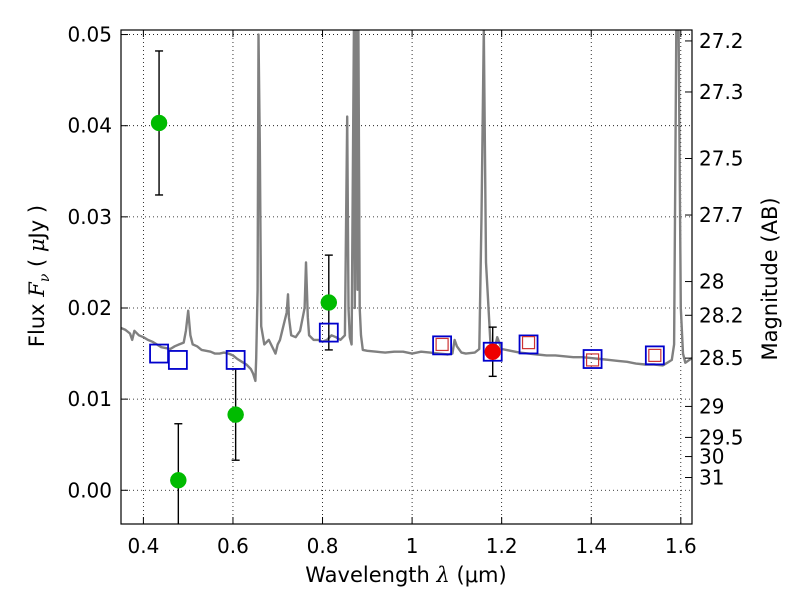 The height and width of the screenshot is (600, 800). I want to click on y-tick-label: 0.01, so click(89, 399).